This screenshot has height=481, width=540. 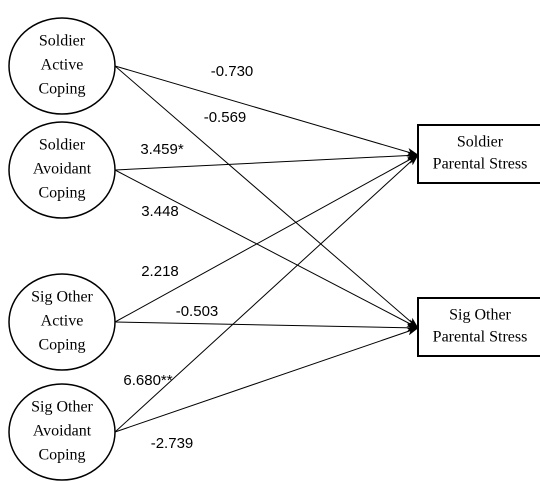 What do you see at coordinates (197, 311) in the screenshot?
I see `path-coefficient: -0.503` at bounding box center [197, 311].